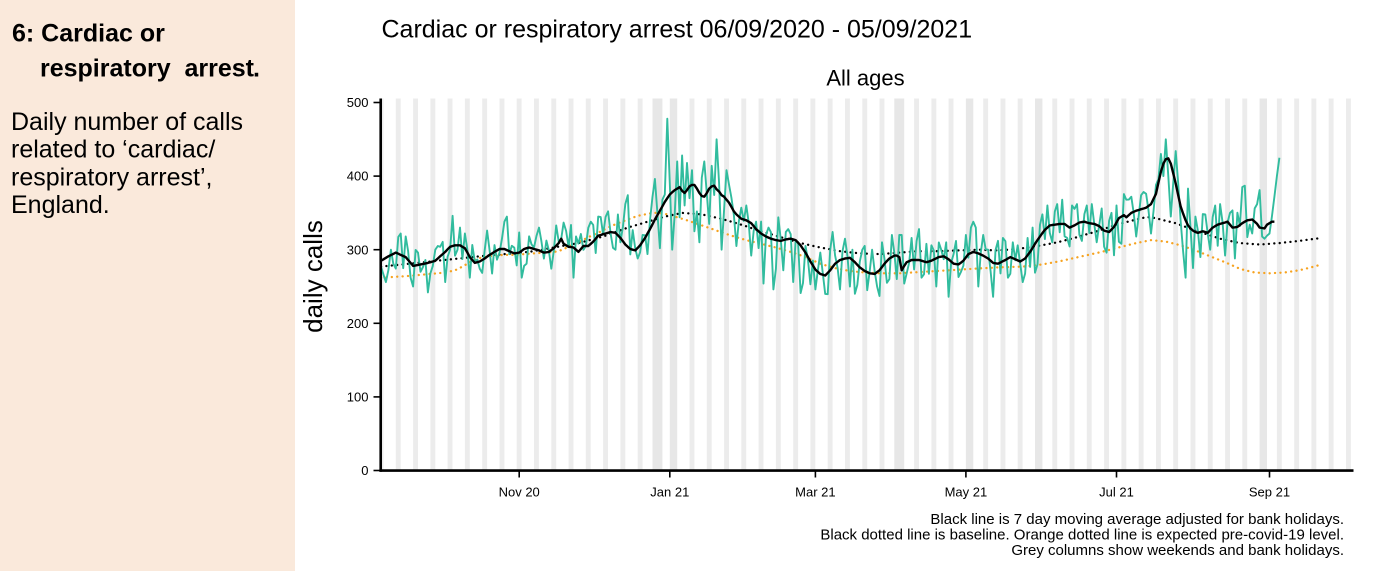  I want to click on svg-text: 300, so click(358, 249).